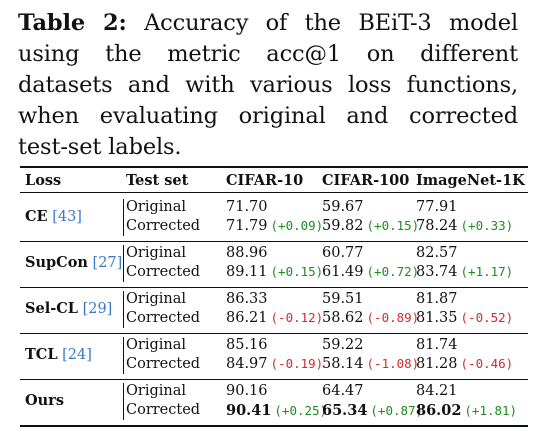 The width and height of the screenshot is (534, 444). What do you see at coordinates (393, 271) in the screenshot?
I see `delta: (+0.72)` at bounding box center [393, 271].